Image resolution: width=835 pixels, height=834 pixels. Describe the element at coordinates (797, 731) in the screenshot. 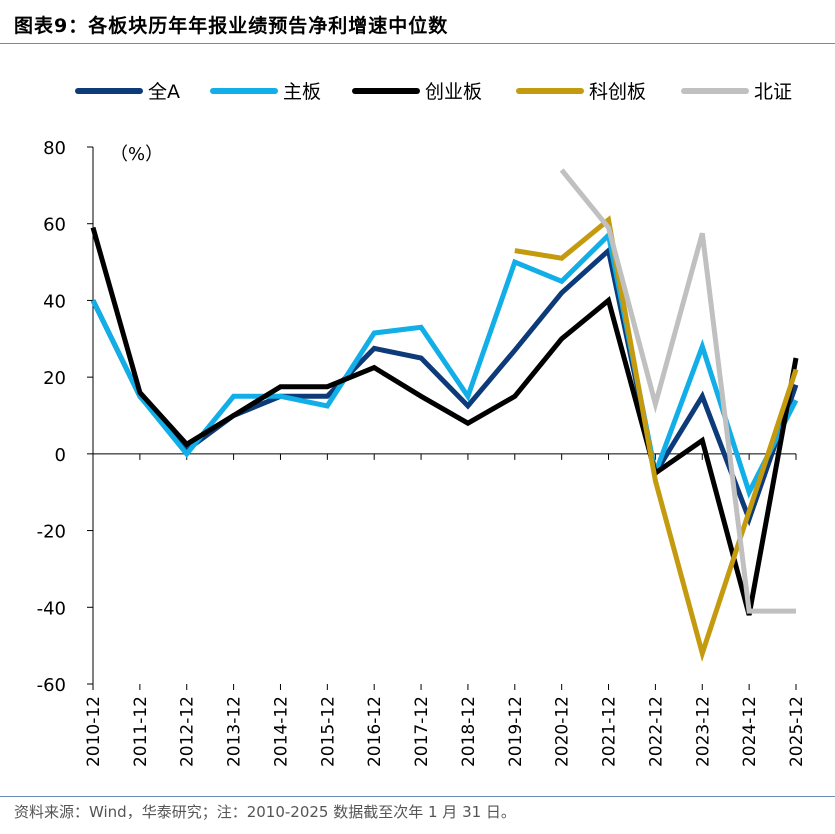

I see `x-tick-label: 2025-12` at that location.